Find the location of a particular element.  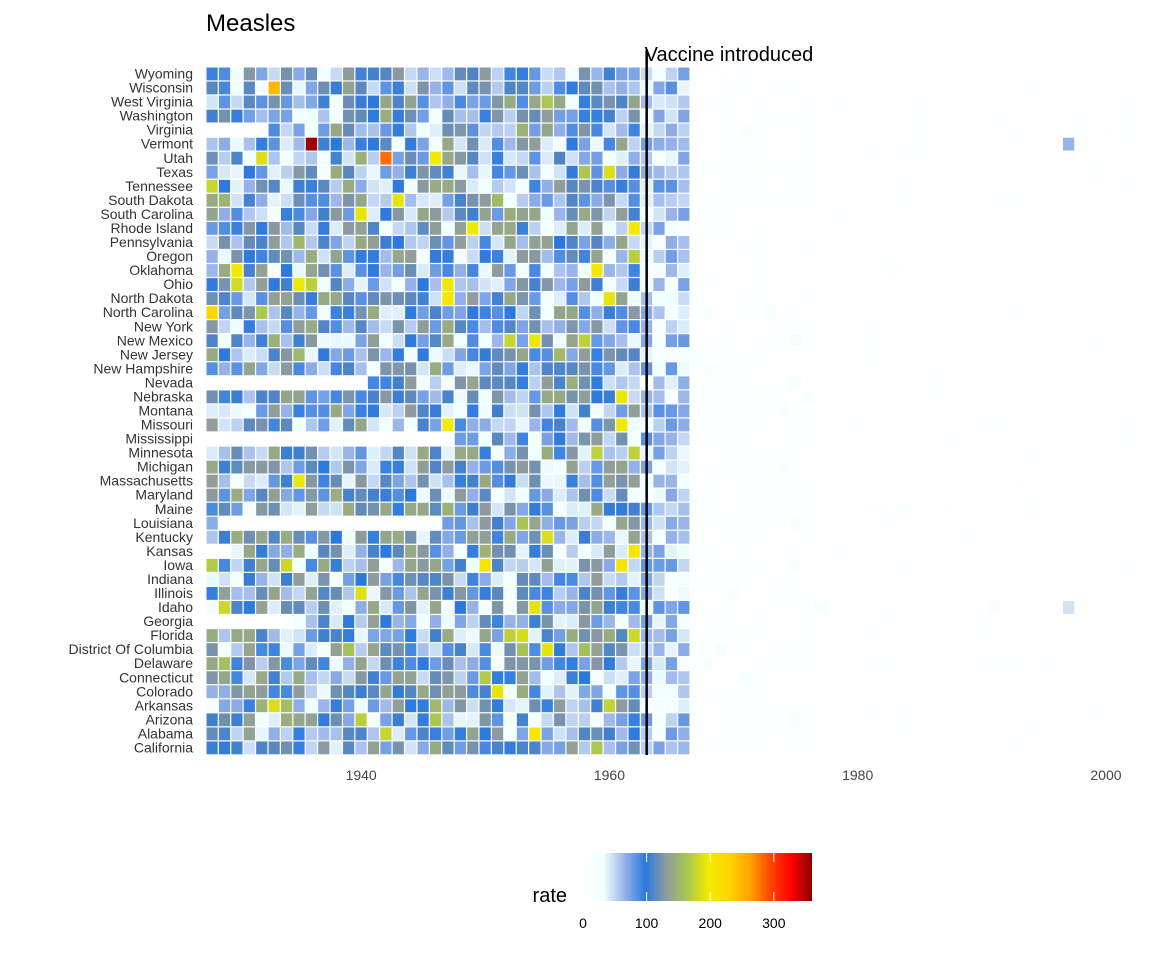

y-tick-label: Wyoming is located at coordinates (164, 74).